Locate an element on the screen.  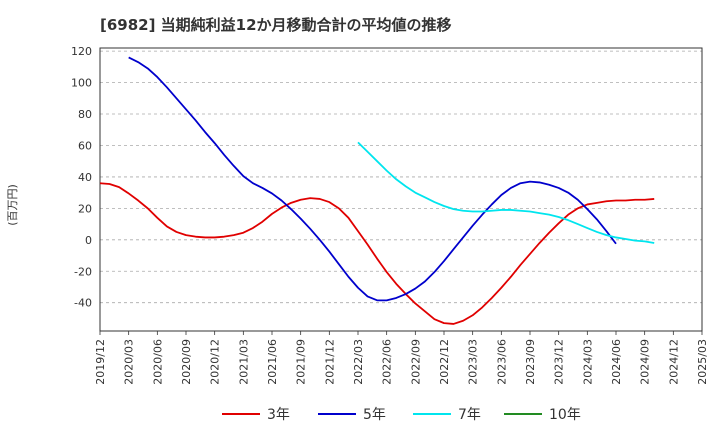
x-tick-label: 2023/09 is located at coordinates (530, 362).